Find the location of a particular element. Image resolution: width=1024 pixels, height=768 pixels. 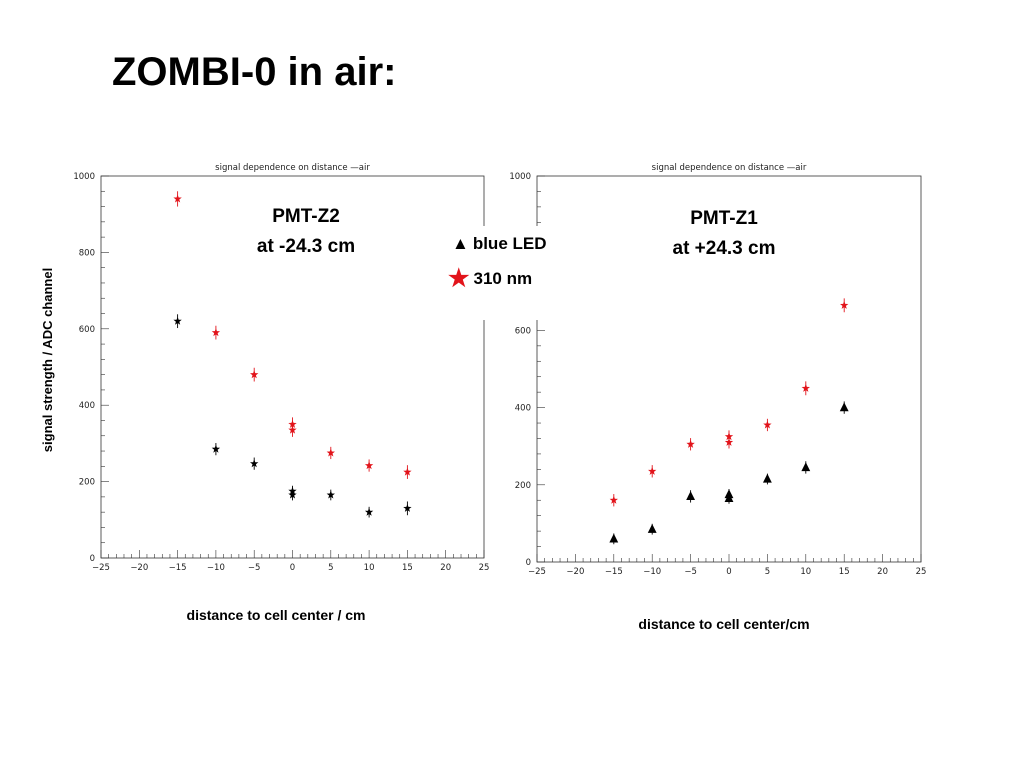

chart1-series-blue-led is located at coordinates (292, 416).